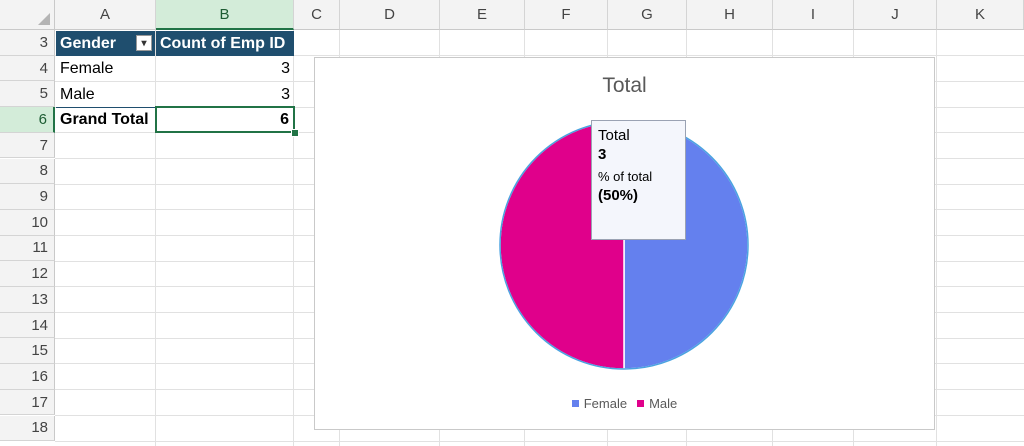 The image size is (1024, 446). I want to click on column-header-a: A, so click(105, 15).